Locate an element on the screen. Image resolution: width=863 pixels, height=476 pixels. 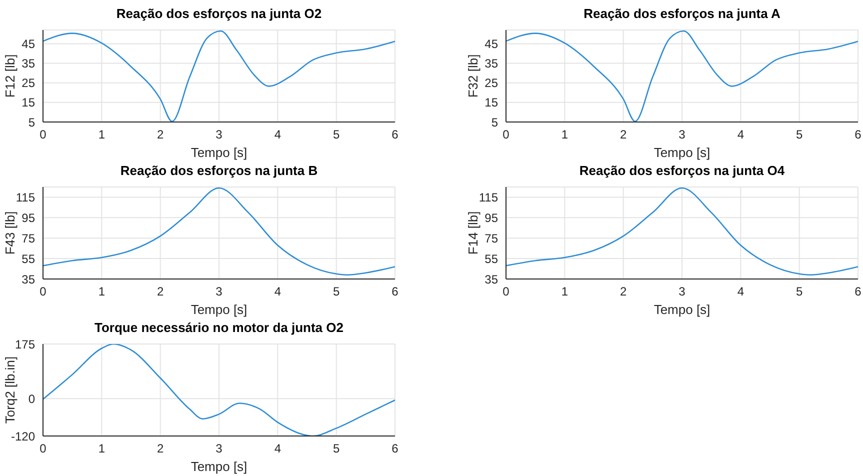
y-axis-title: F12 [lb] is located at coordinates (10, 76).